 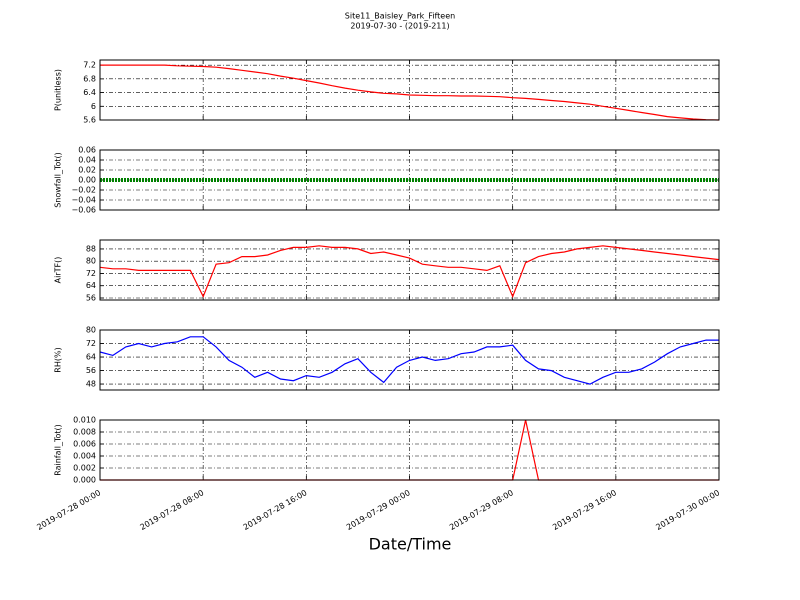 What do you see at coordinates (275, 510) in the screenshot?
I see `x-tick-label: 2019-07-28 16:00` at bounding box center [275, 510].